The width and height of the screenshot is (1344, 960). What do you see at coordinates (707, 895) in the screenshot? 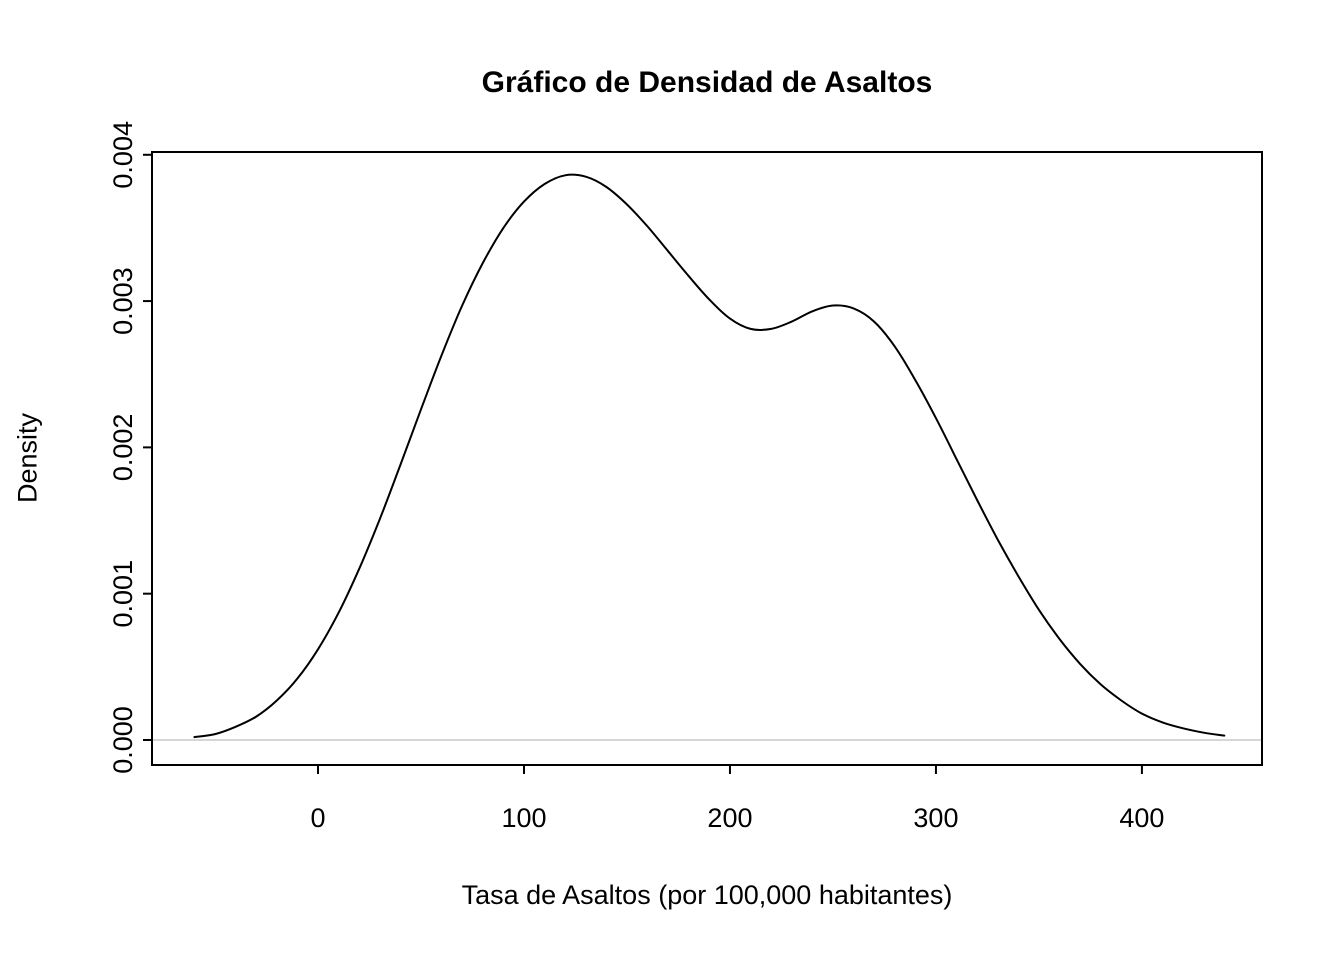
I see `x-axis-title: Tasa de Asaltos (por 100,000 habitantes)` at bounding box center [707, 895].